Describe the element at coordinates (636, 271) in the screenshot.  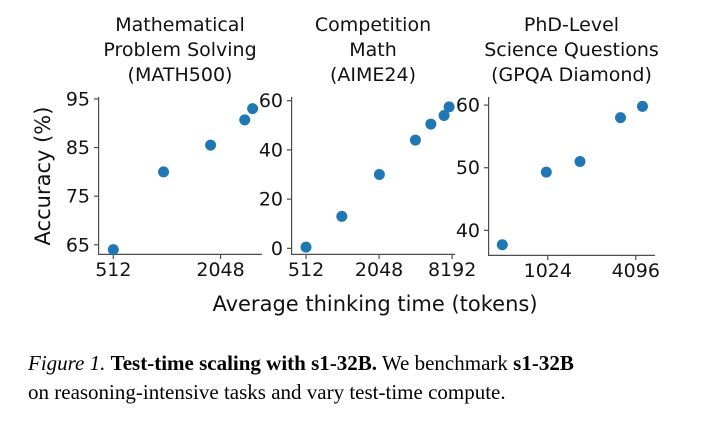
I see `svg-text: 4096` at that location.